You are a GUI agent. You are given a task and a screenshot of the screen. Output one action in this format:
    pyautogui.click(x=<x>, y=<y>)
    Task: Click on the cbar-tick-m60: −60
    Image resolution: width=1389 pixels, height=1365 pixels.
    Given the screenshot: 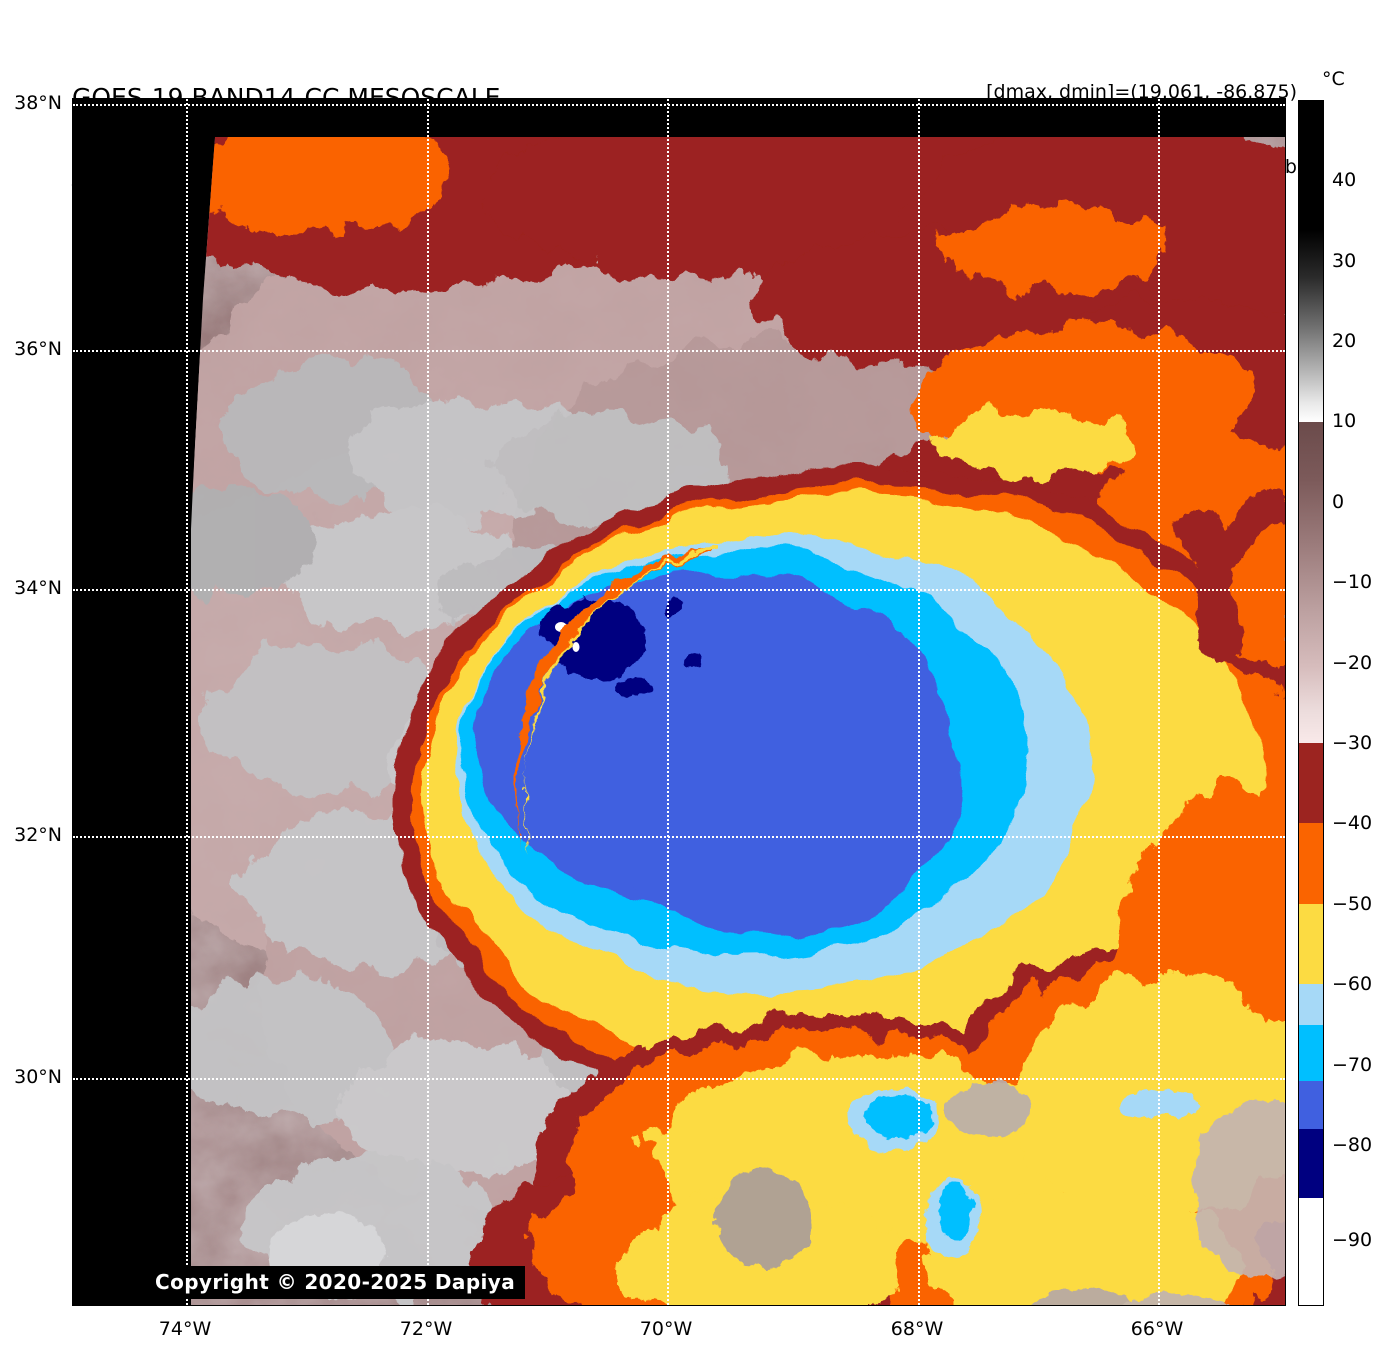 What is the action you would take?
    pyautogui.click(x=1352, y=984)
    